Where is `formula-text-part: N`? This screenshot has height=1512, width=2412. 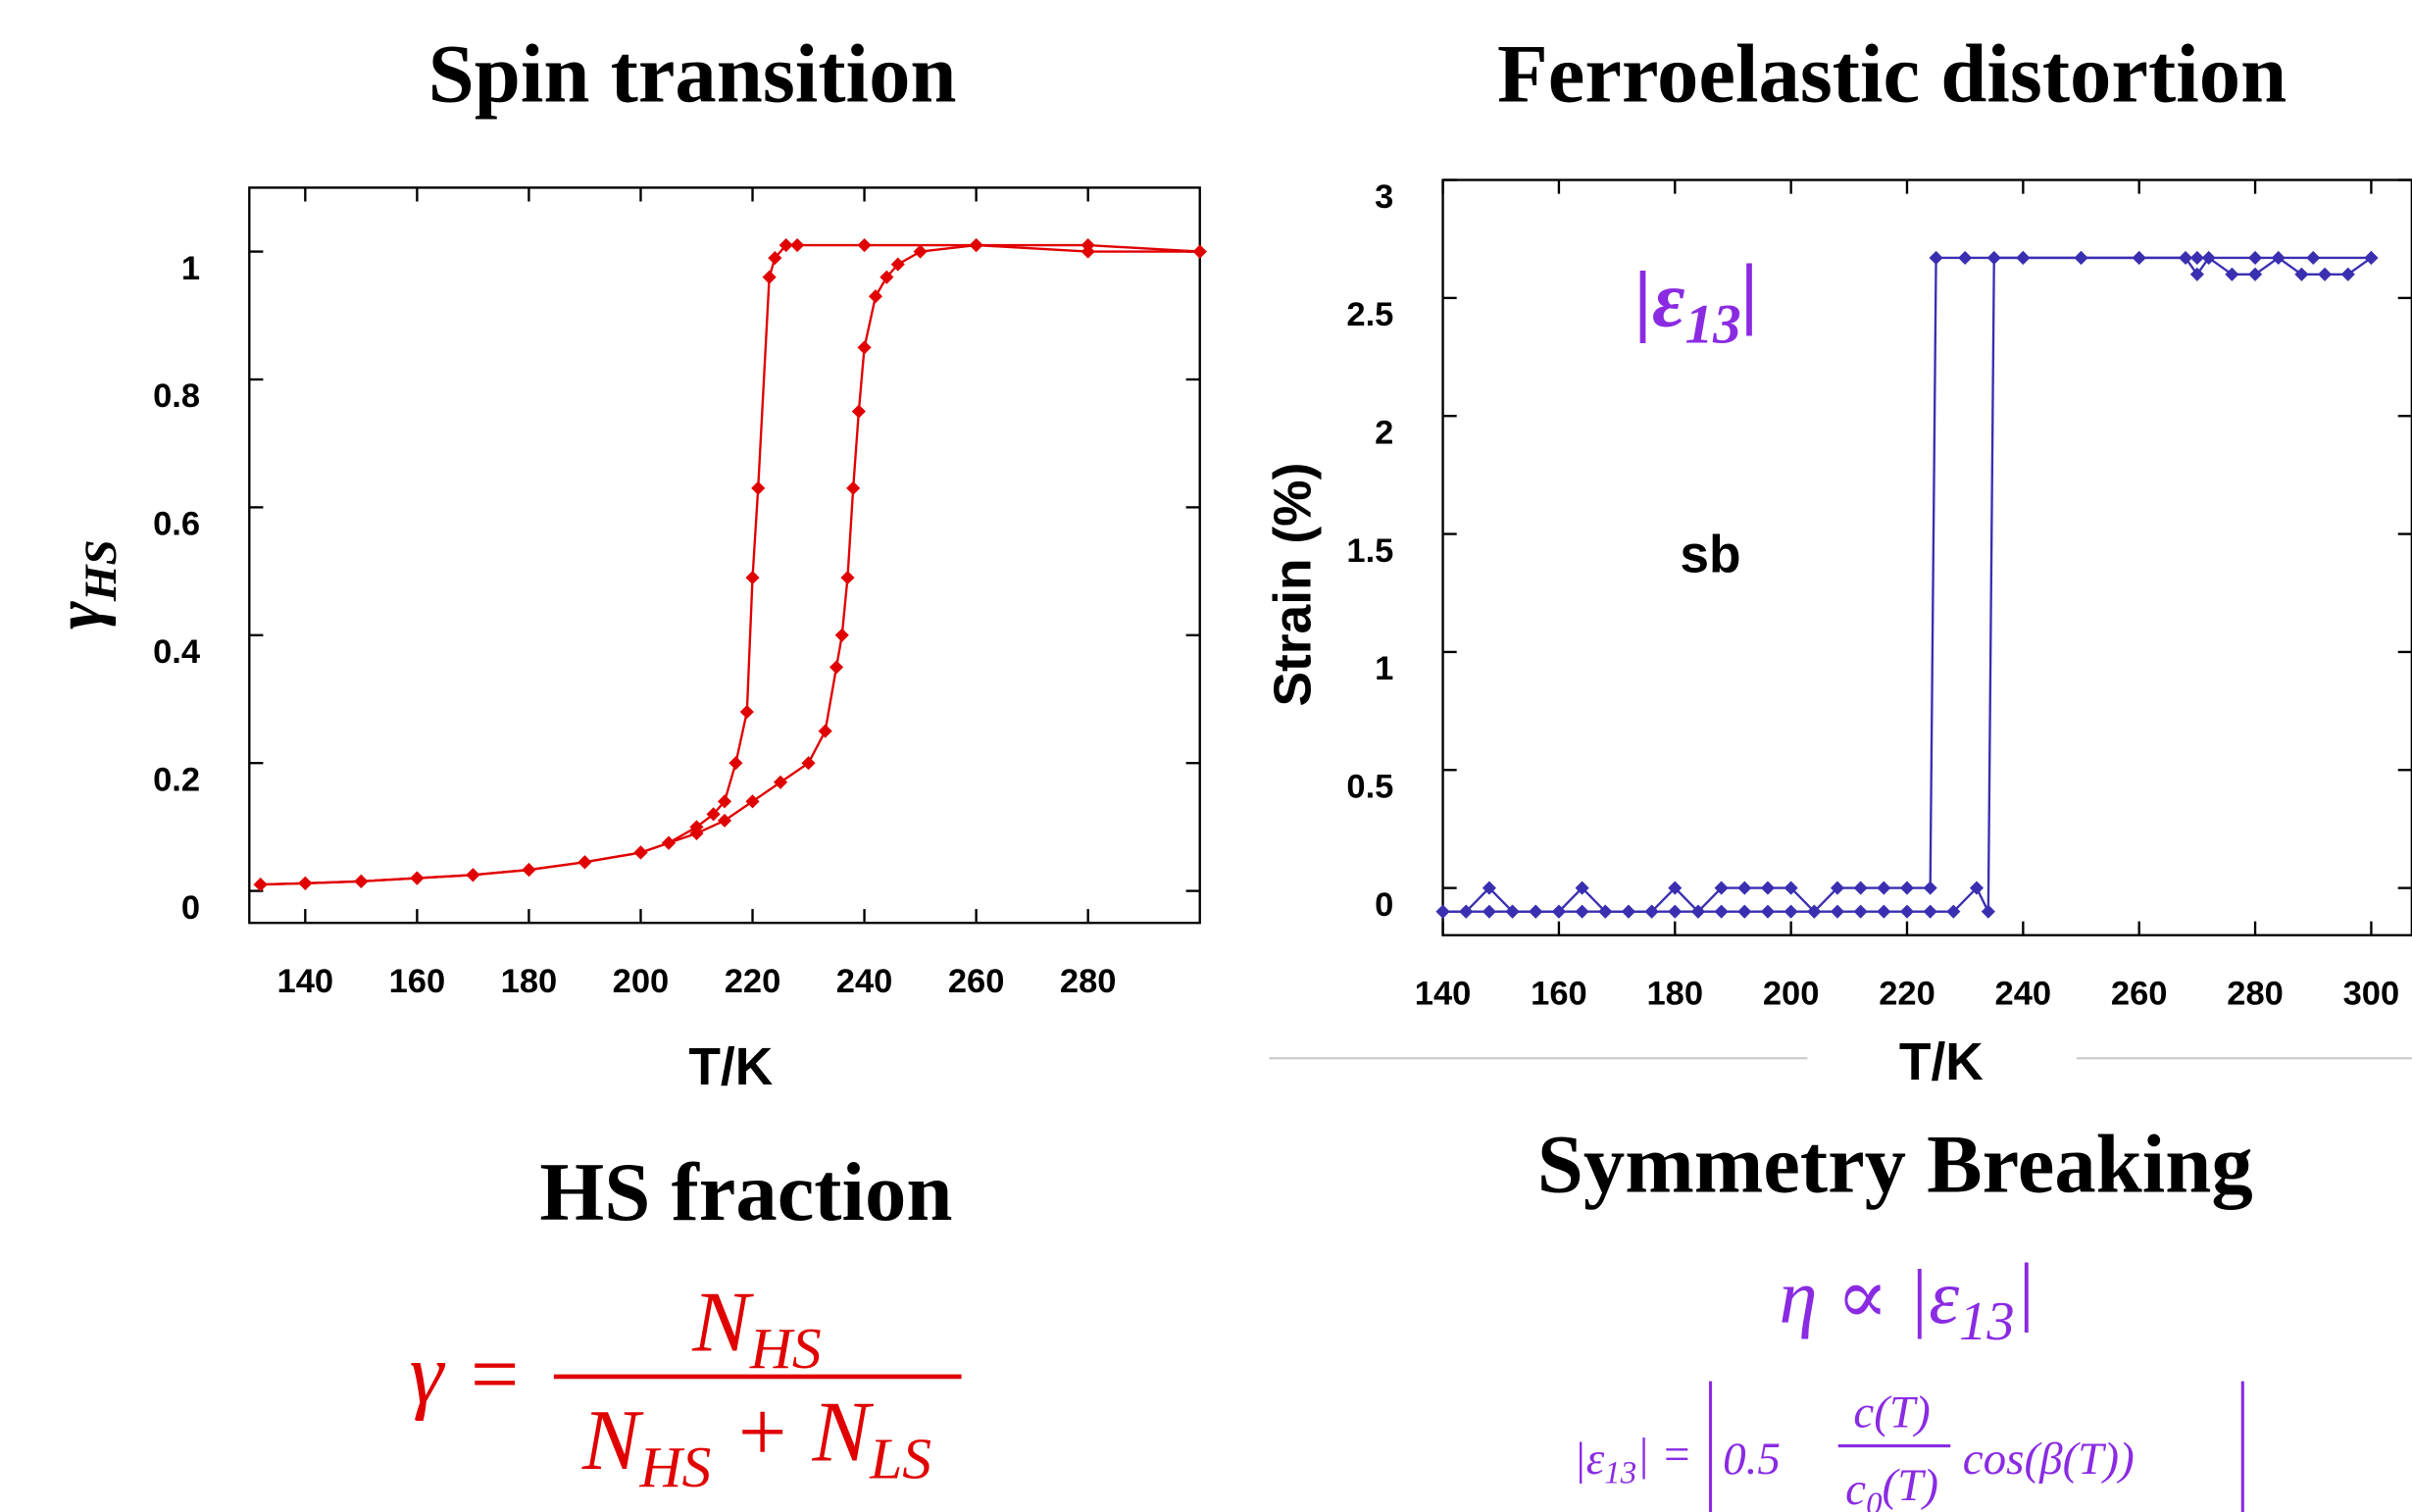
formula-text-part: N is located at coordinates (612, 1440).